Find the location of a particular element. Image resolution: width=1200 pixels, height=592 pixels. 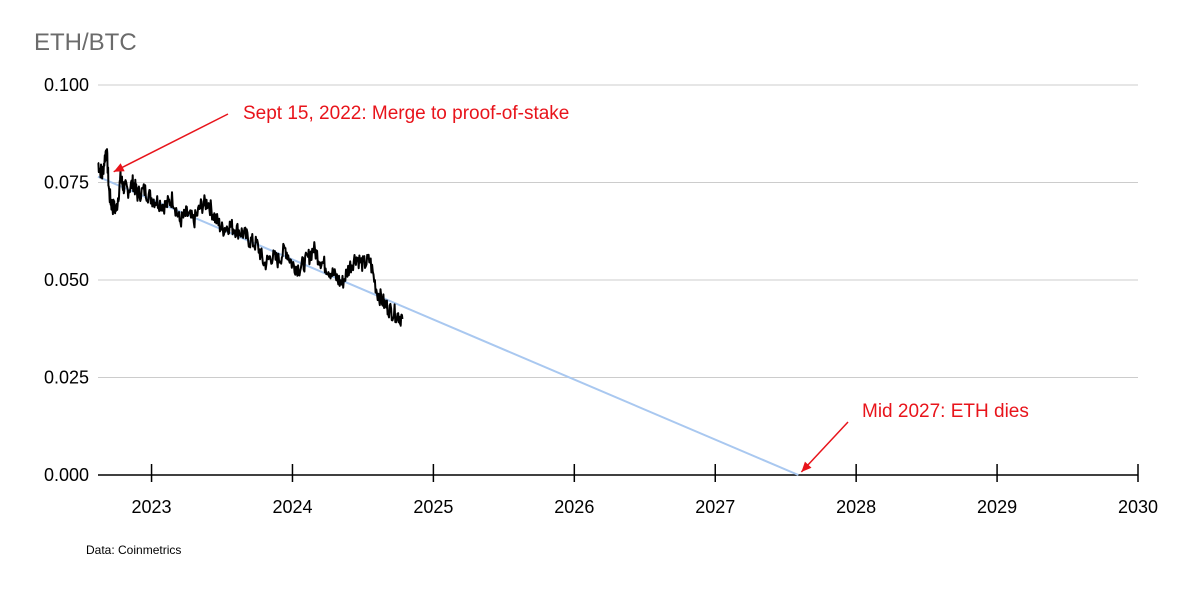

y-tick-label: 0.000 is located at coordinates (66, 475).